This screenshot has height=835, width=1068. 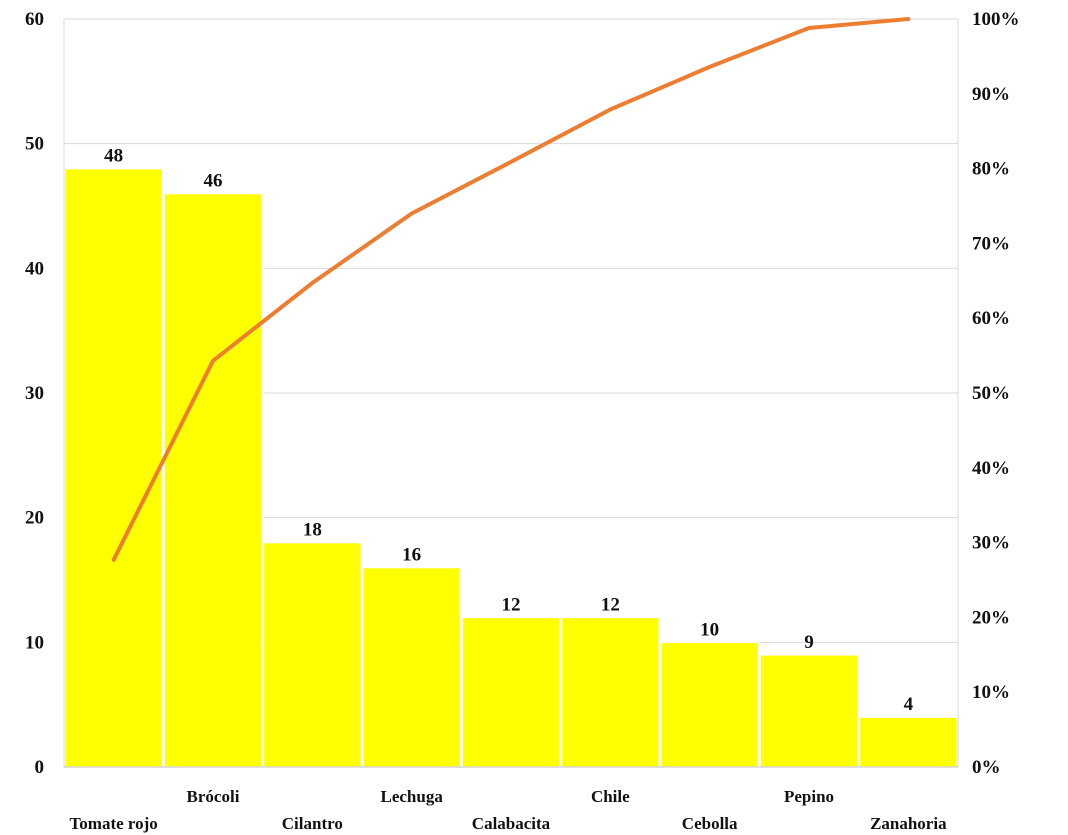 I want to click on left-axis-ticks: 0 10 20 30 40 50 60, so click(x=34, y=393).